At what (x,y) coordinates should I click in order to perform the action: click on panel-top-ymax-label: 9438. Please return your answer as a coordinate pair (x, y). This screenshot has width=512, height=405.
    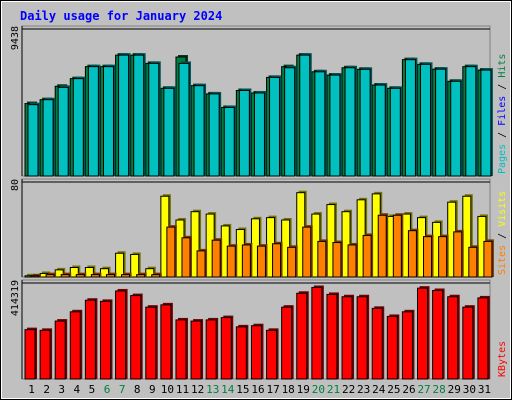
    Looking at the image, I should click on (15, 38).